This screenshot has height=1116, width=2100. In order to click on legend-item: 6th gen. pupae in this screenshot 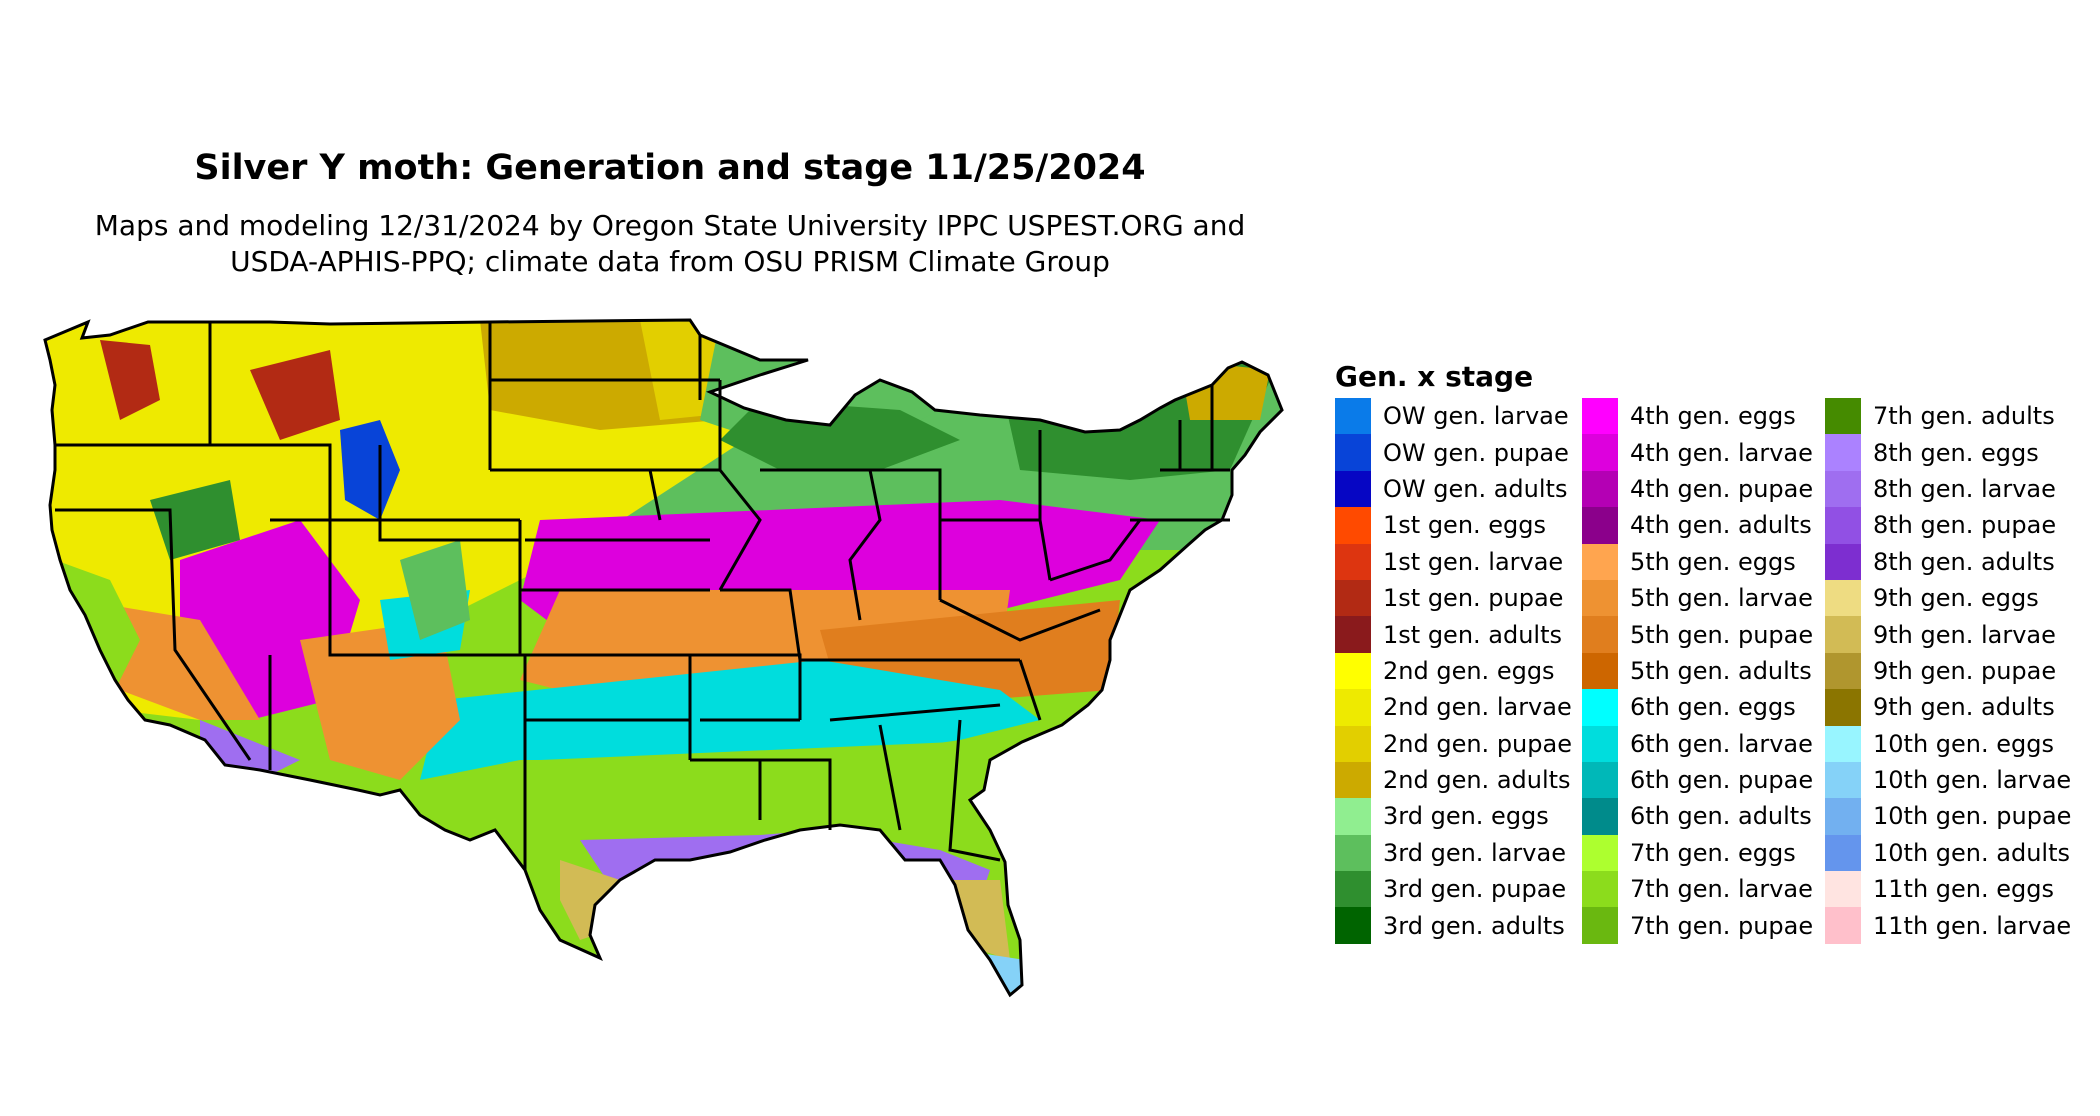, I will do `click(1698, 780)`.